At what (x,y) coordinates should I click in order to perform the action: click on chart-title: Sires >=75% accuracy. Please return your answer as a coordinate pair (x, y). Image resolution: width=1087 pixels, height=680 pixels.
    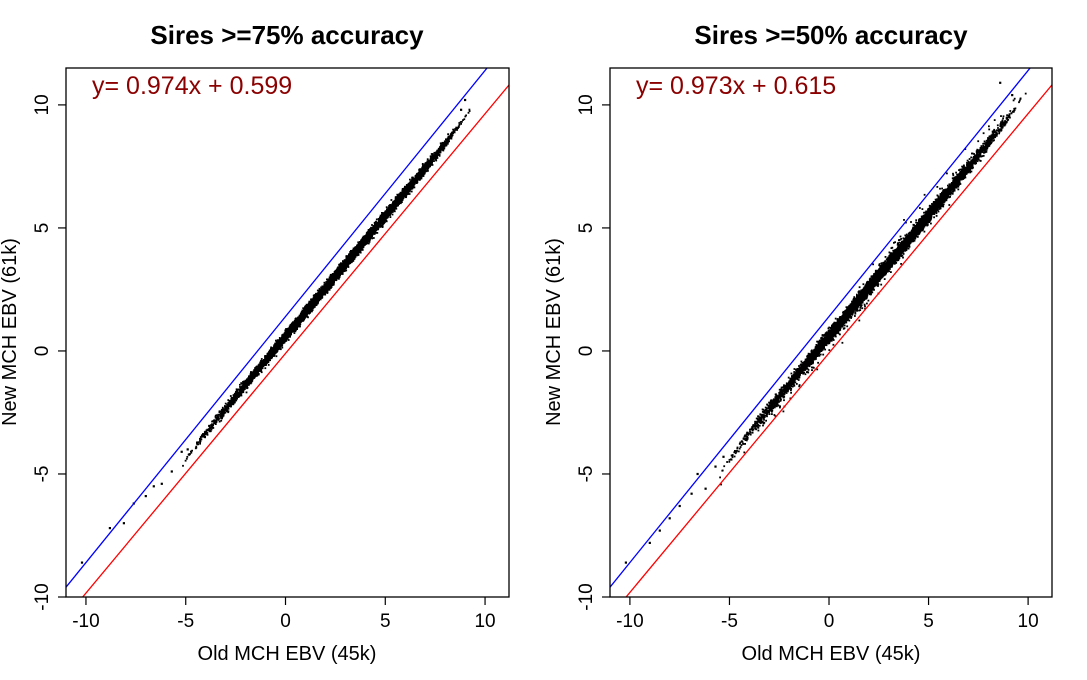
    Looking at the image, I should click on (287, 35).